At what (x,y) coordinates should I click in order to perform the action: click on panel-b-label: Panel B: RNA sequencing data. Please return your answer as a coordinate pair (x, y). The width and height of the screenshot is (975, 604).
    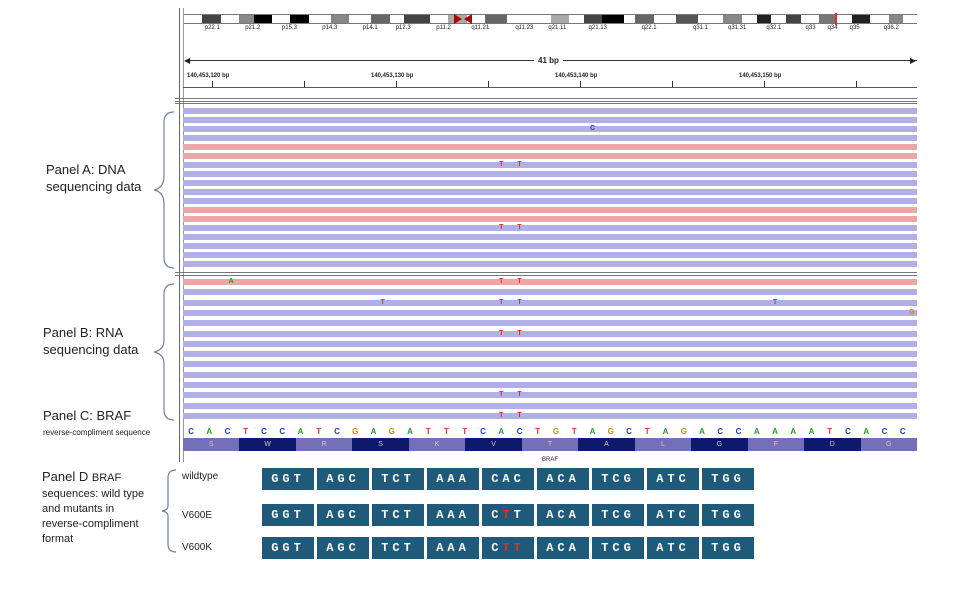
    Looking at the image, I should click on (91, 341).